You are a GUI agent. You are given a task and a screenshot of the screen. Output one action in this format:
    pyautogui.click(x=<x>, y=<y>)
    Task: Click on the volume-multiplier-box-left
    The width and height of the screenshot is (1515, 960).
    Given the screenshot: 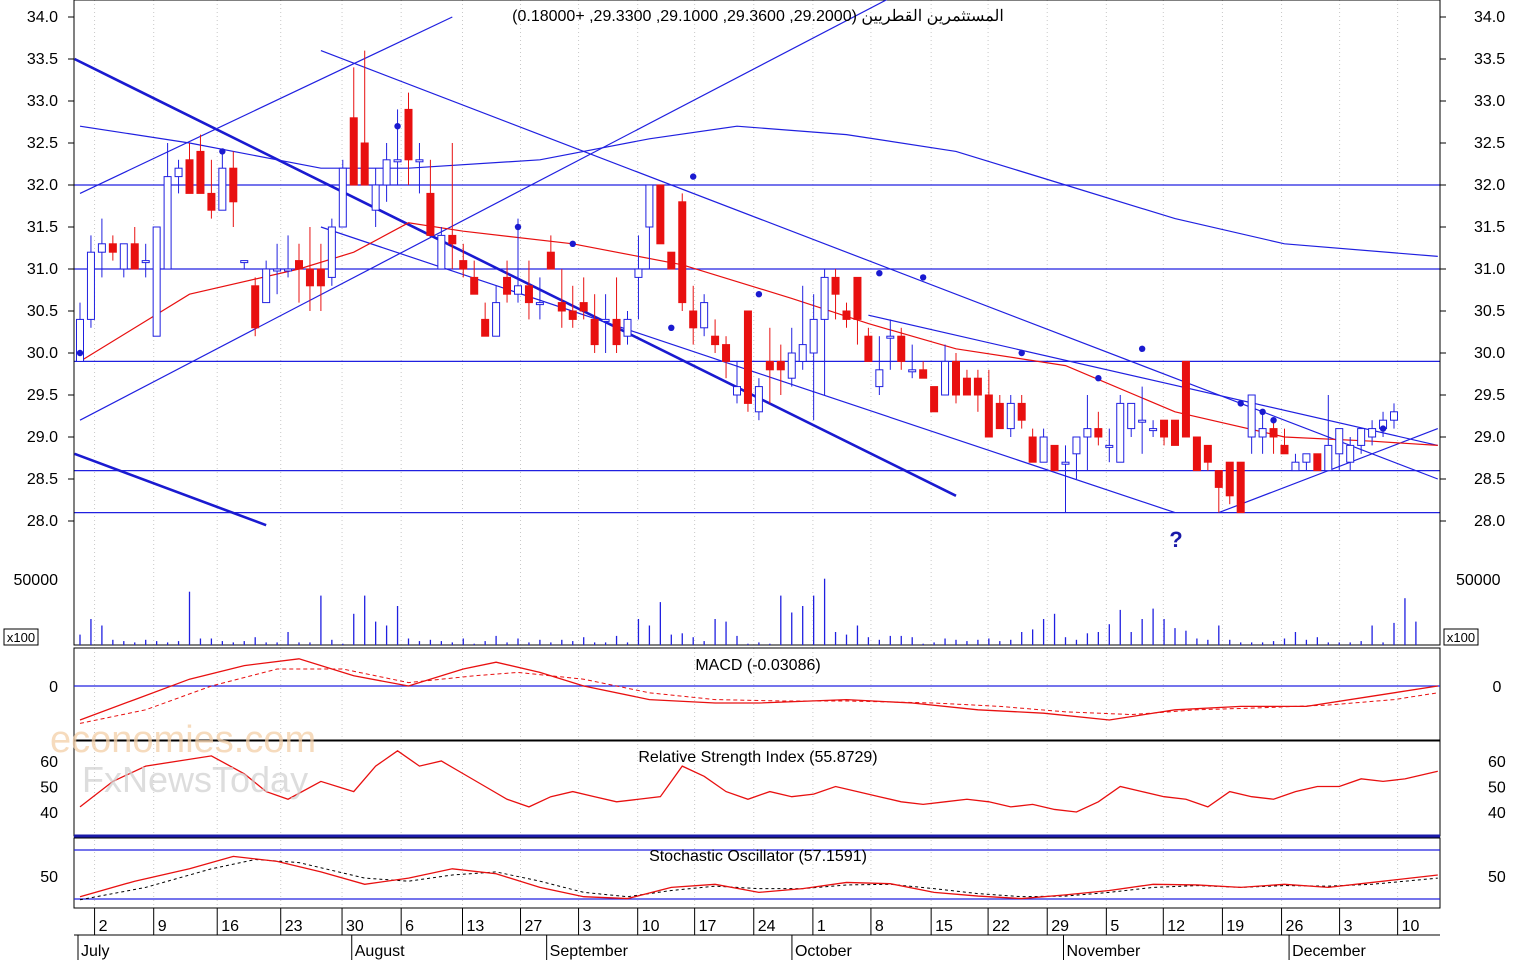 What is the action you would take?
    pyautogui.click(x=21, y=637)
    